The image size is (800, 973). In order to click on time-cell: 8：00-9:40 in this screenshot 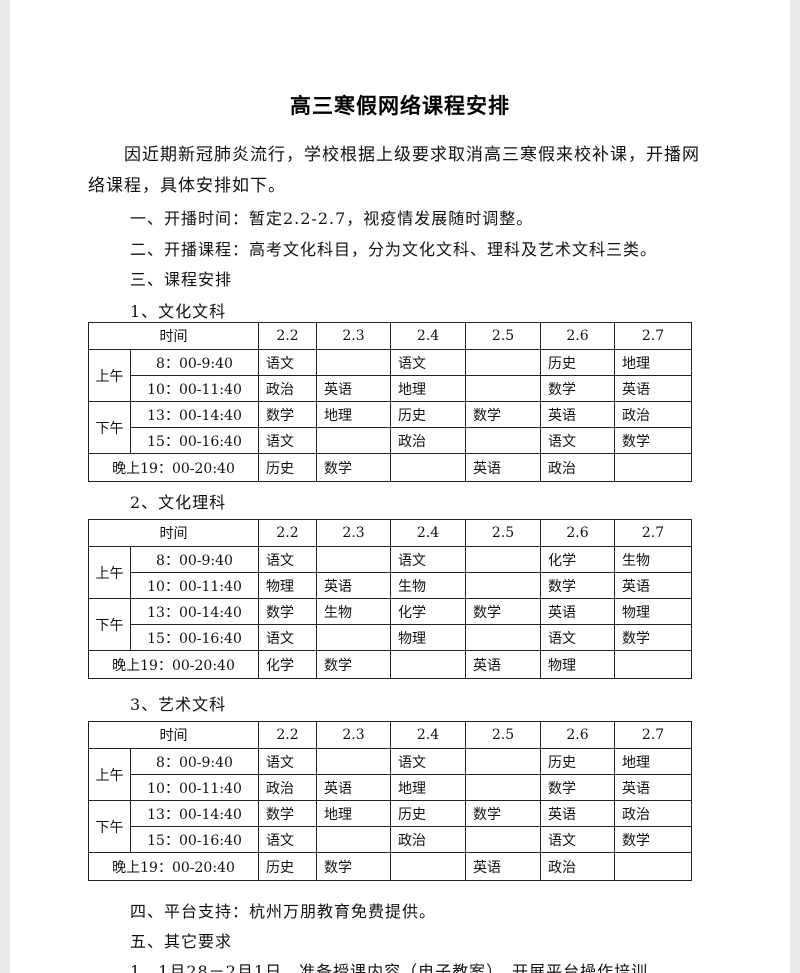, I will do `click(194, 559)`.